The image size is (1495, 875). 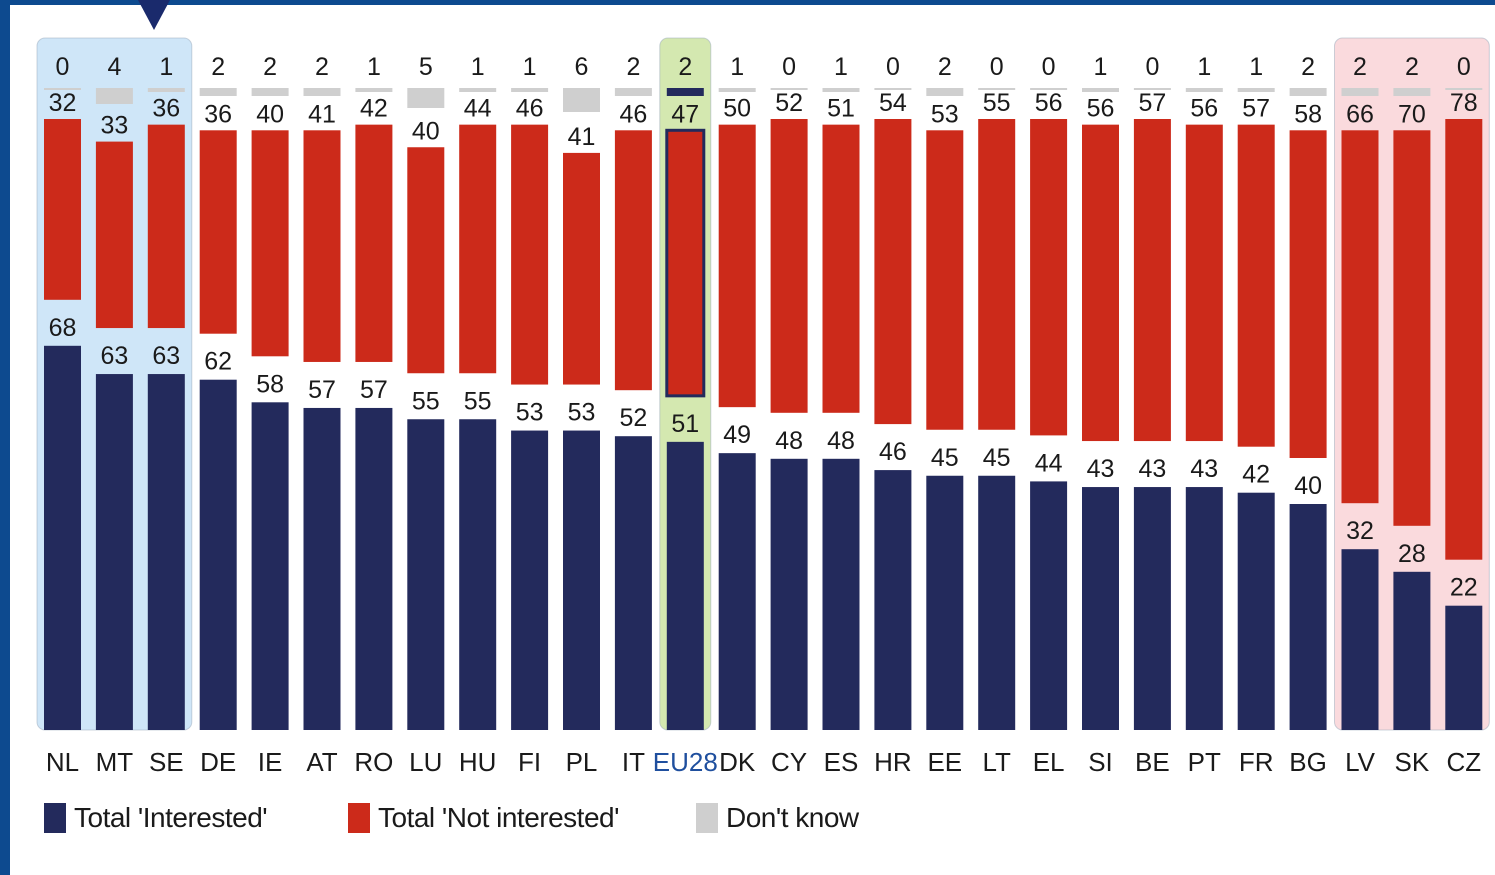 I want to click on value-label-interested-ee: 45, so click(x=945, y=458).